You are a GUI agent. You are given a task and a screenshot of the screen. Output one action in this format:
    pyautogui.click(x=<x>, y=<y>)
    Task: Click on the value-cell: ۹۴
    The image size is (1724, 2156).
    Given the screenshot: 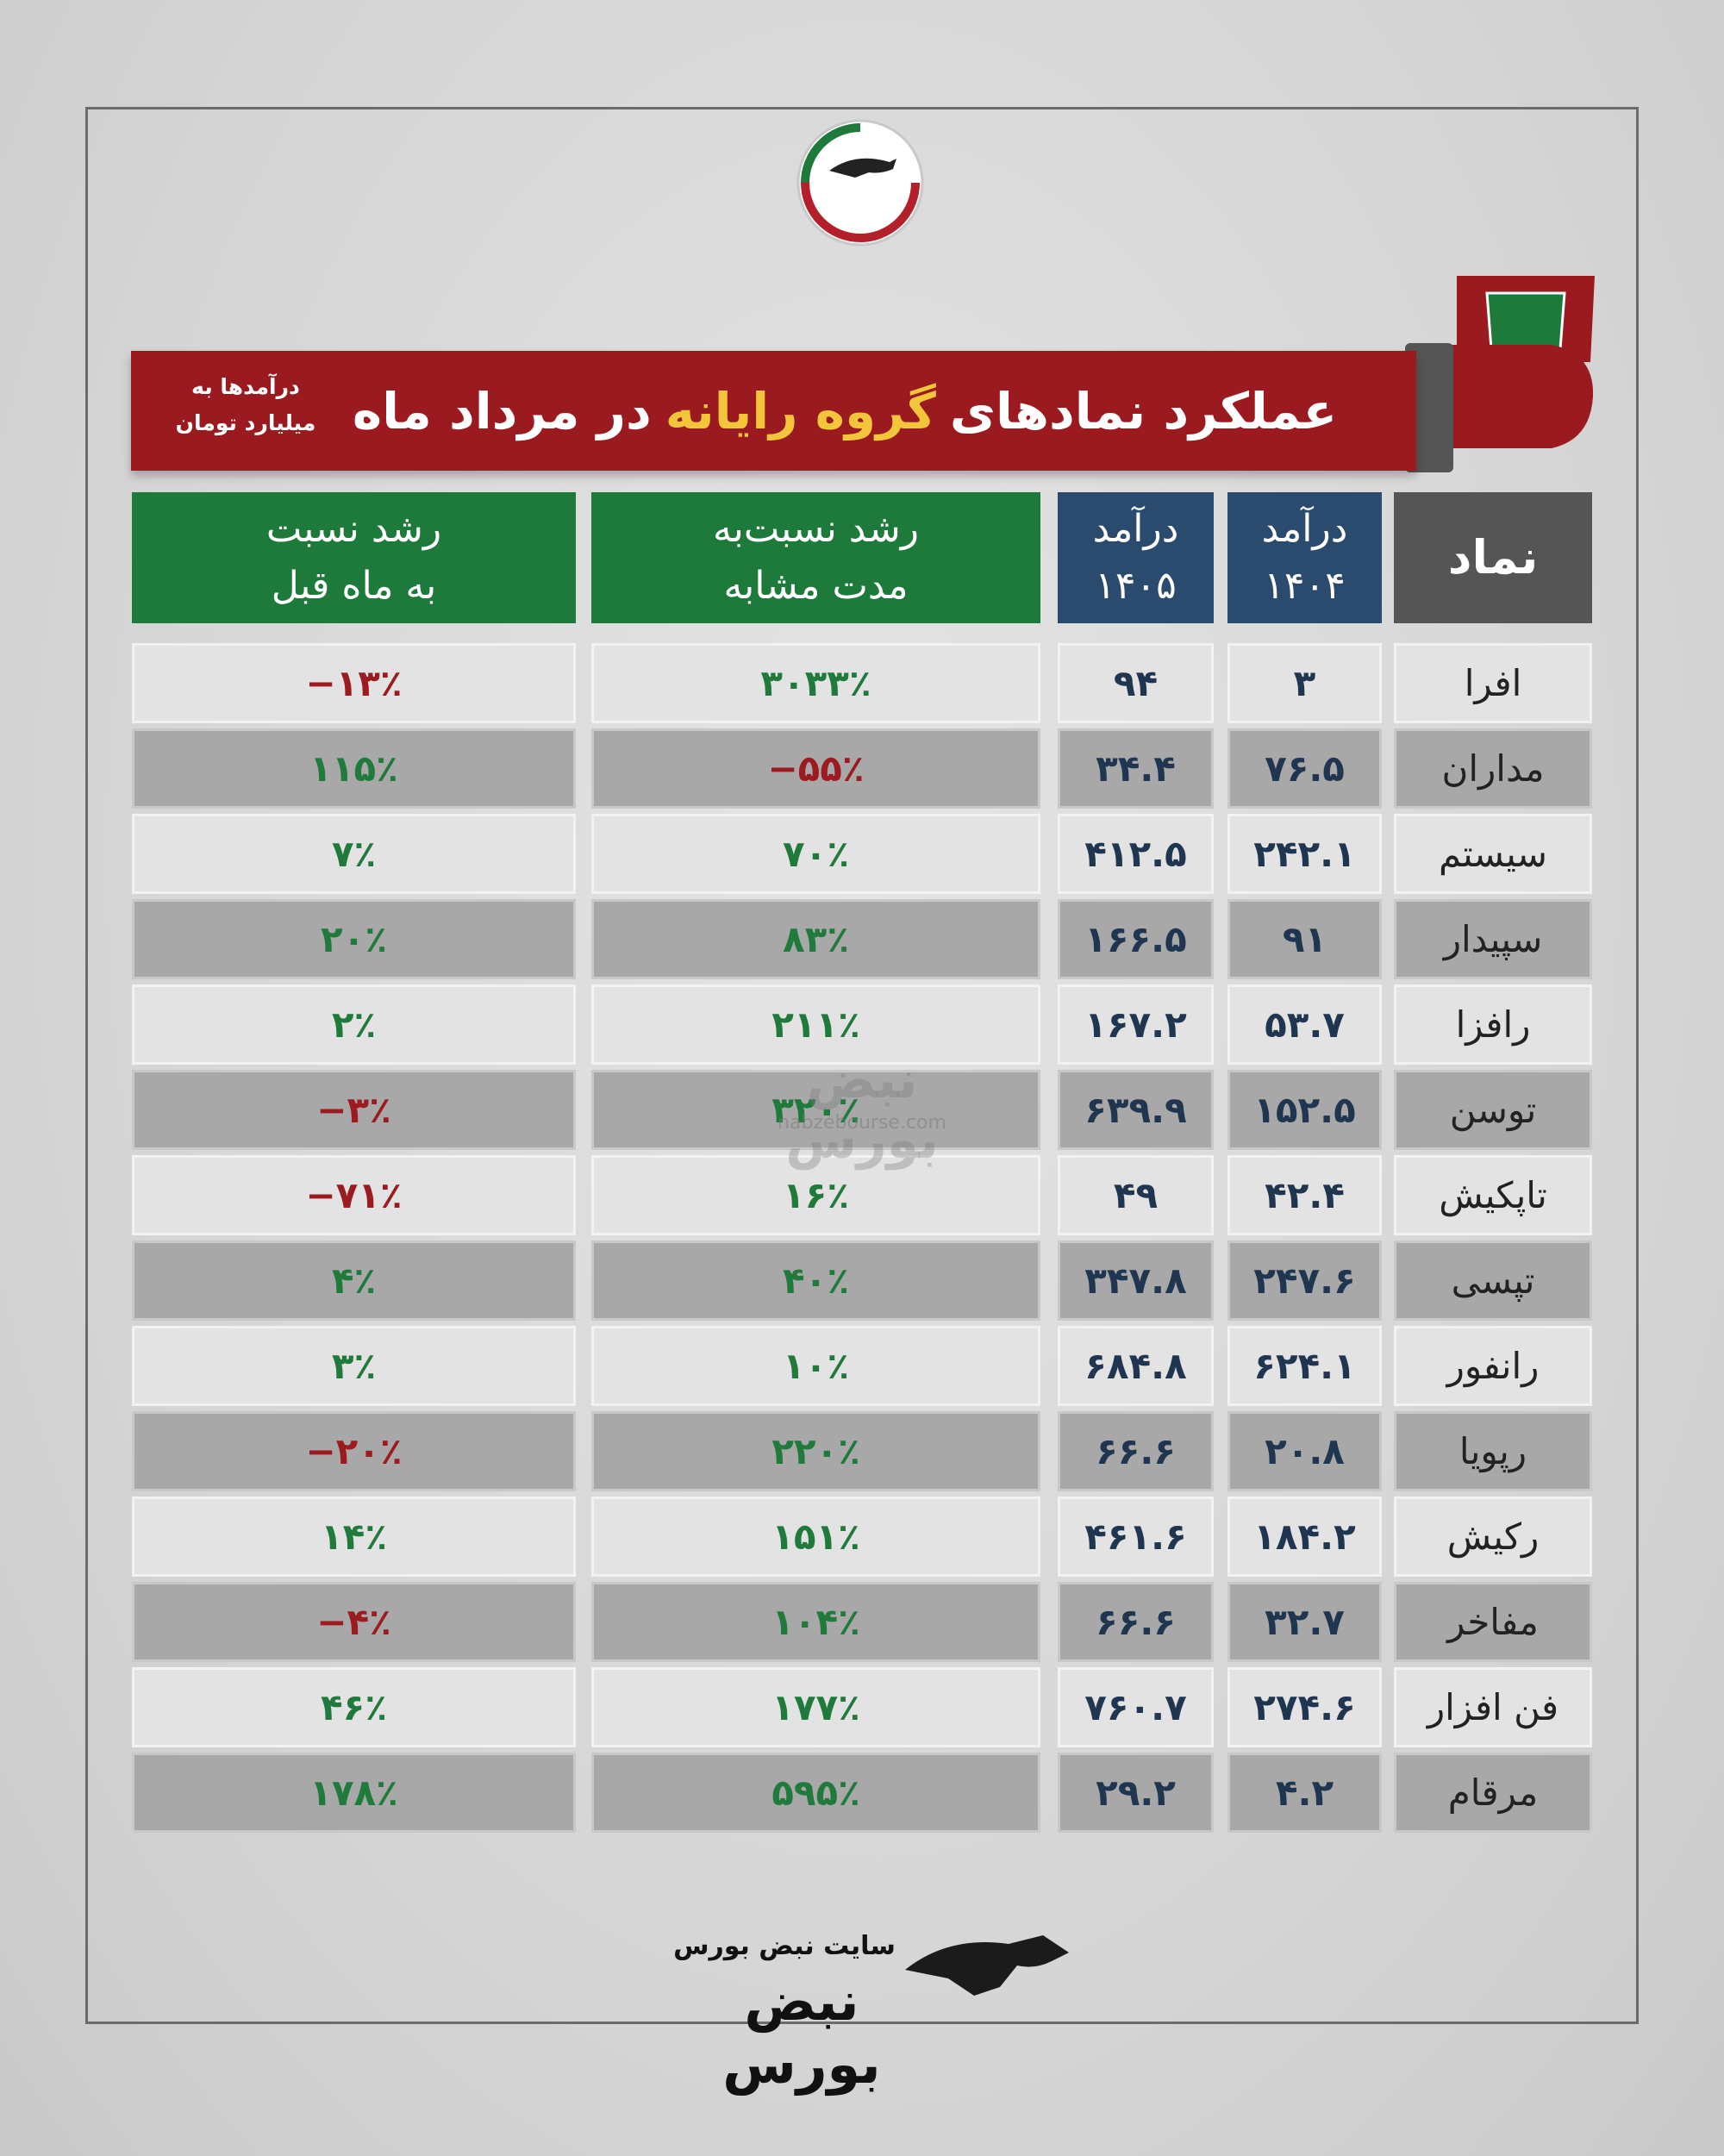 What is the action you would take?
    pyautogui.click(x=1136, y=683)
    